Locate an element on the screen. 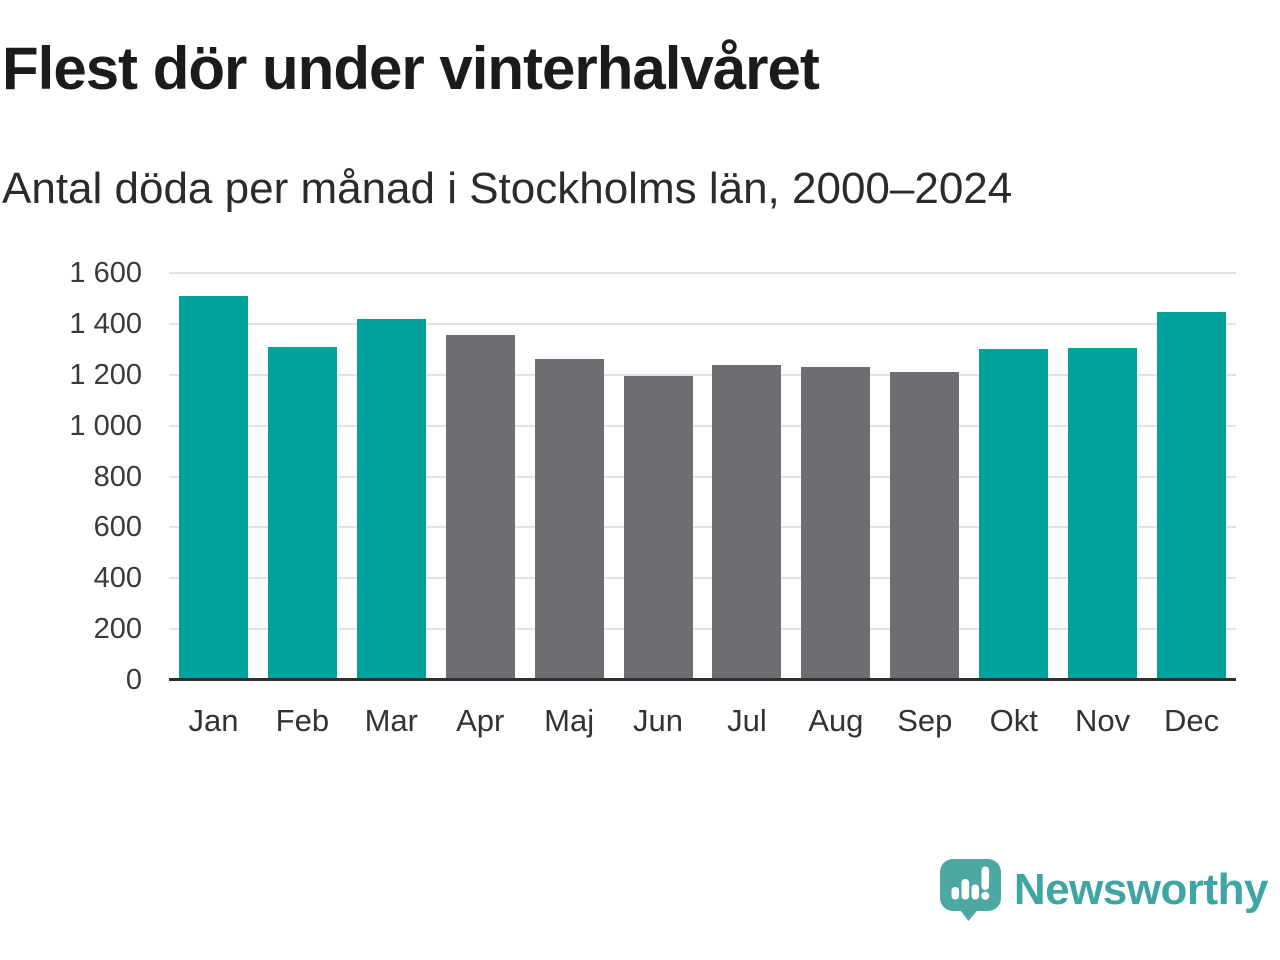 The width and height of the screenshot is (1280, 960). bar-jun is located at coordinates (658, 528).